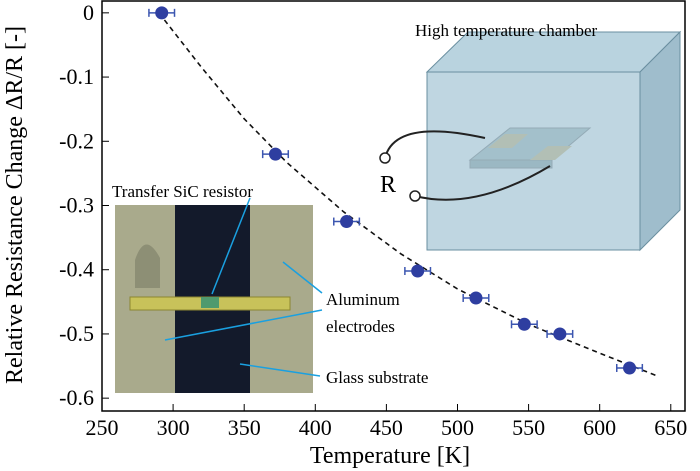 The width and height of the screenshot is (700, 471). I want to click on y-tick-label: -0.5, so click(76, 333).